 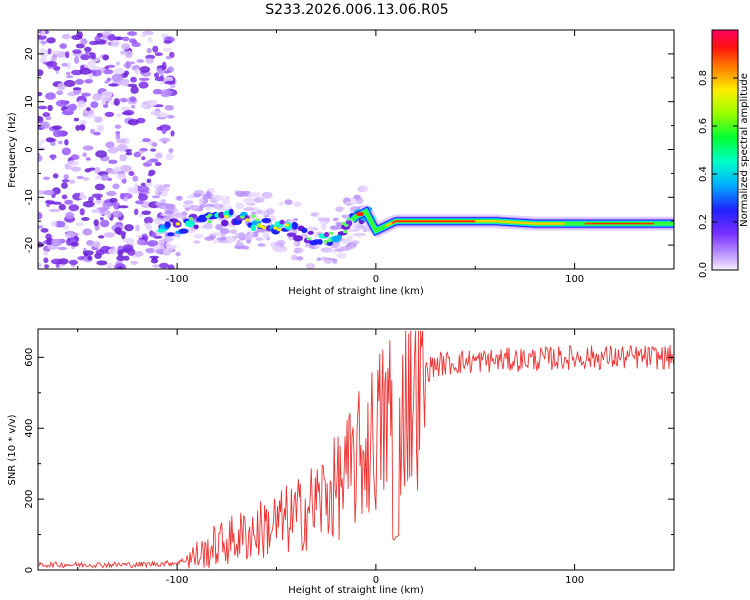 What do you see at coordinates (177, 580) in the screenshot?
I see `x-tick-label: -100` at bounding box center [177, 580].